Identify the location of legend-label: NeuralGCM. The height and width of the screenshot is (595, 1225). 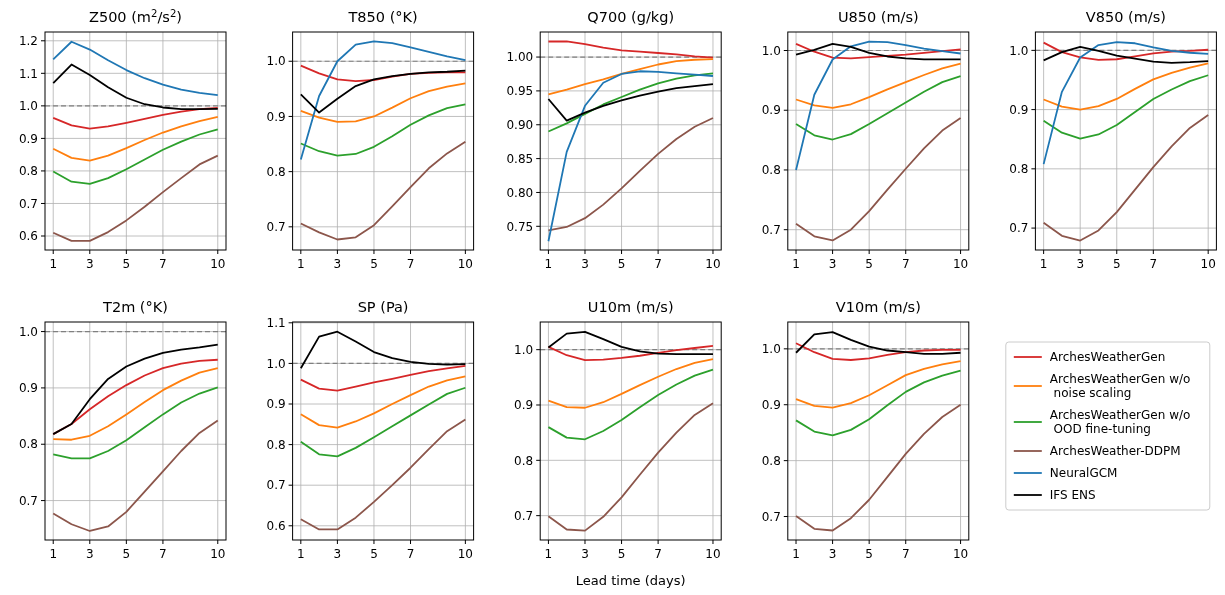
(1083, 473).